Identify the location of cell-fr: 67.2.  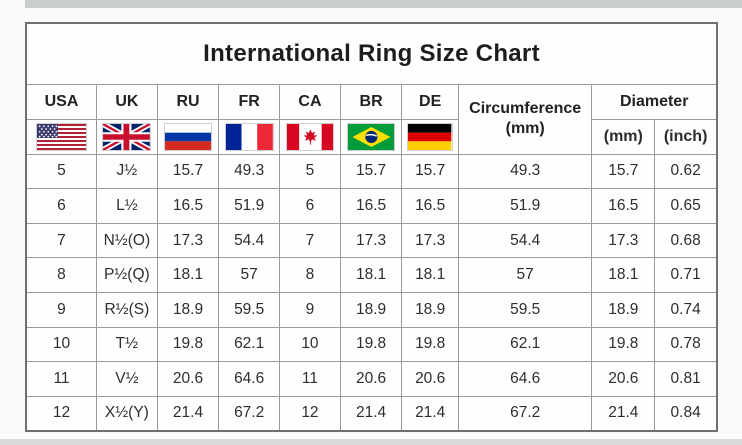
(249, 413).